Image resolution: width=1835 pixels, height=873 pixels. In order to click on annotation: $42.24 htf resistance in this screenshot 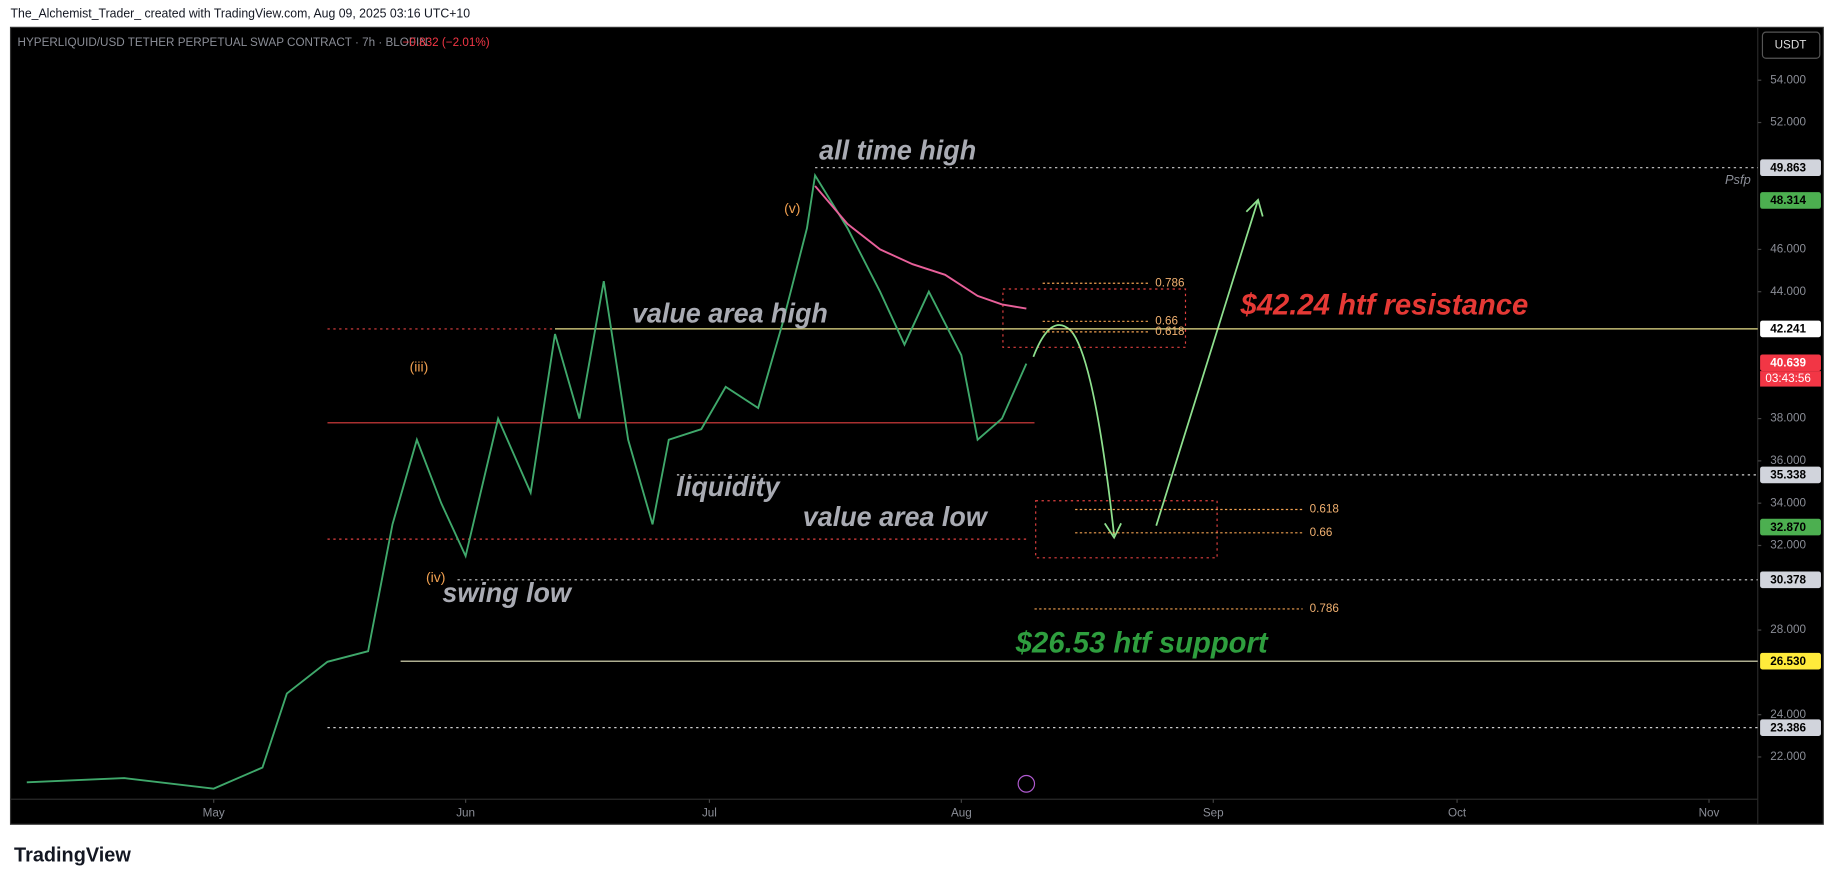, I will do `click(1384, 305)`.